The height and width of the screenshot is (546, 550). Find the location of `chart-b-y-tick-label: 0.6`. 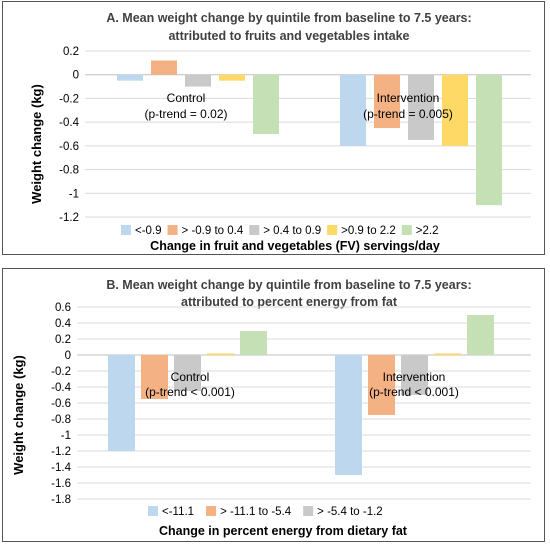

chart-b-y-tick-label: 0.6 is located at coordinates (63, 308).